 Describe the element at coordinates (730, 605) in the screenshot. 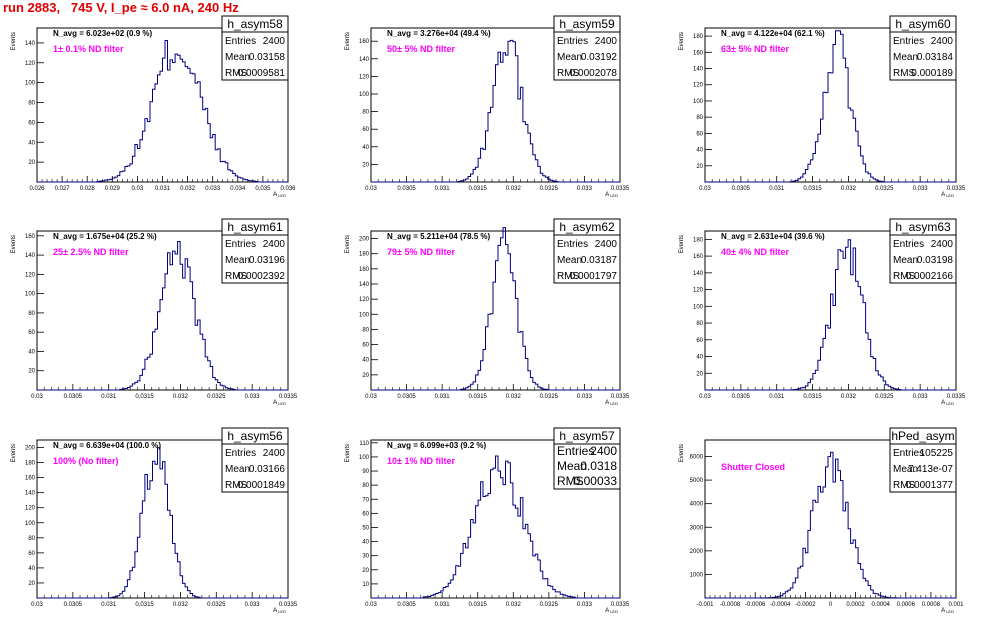

I see `x-tick-label: -0.0008` at that location.